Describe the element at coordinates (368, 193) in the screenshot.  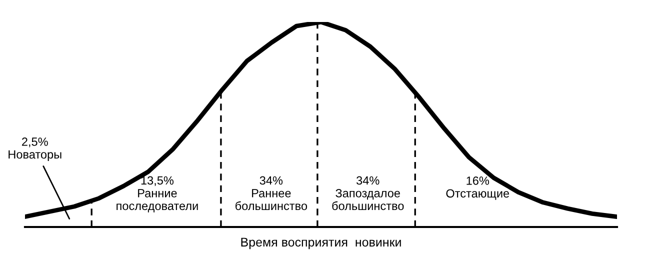
I see `annotation: 34% Запоздалое большинство` at that location.